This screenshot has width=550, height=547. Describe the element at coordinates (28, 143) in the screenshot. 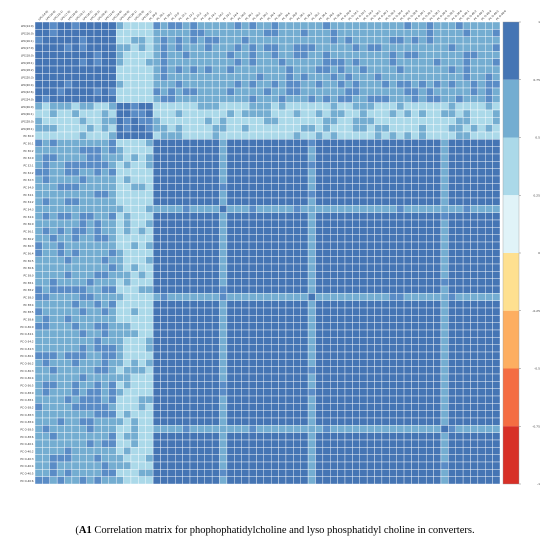

I see `row-label: PC 30:1` at that location.